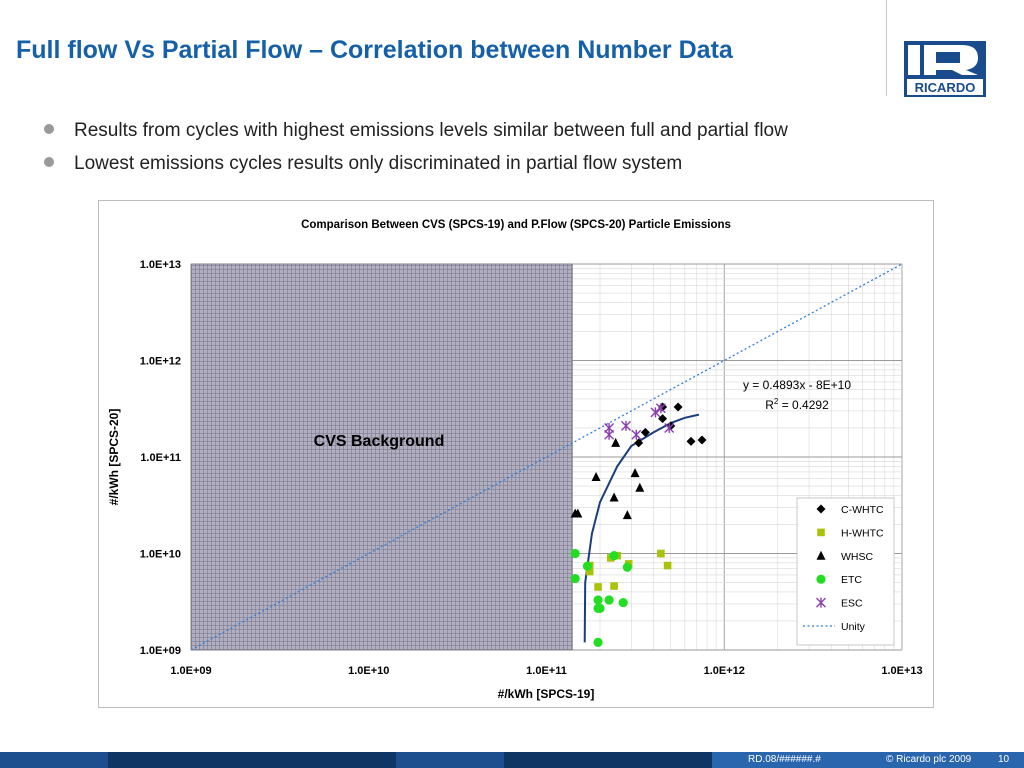  What do you see at coordinates (861, 650) in the screenshot?
I see `legend-label: SPCS20` at bounding box center [861, 650].